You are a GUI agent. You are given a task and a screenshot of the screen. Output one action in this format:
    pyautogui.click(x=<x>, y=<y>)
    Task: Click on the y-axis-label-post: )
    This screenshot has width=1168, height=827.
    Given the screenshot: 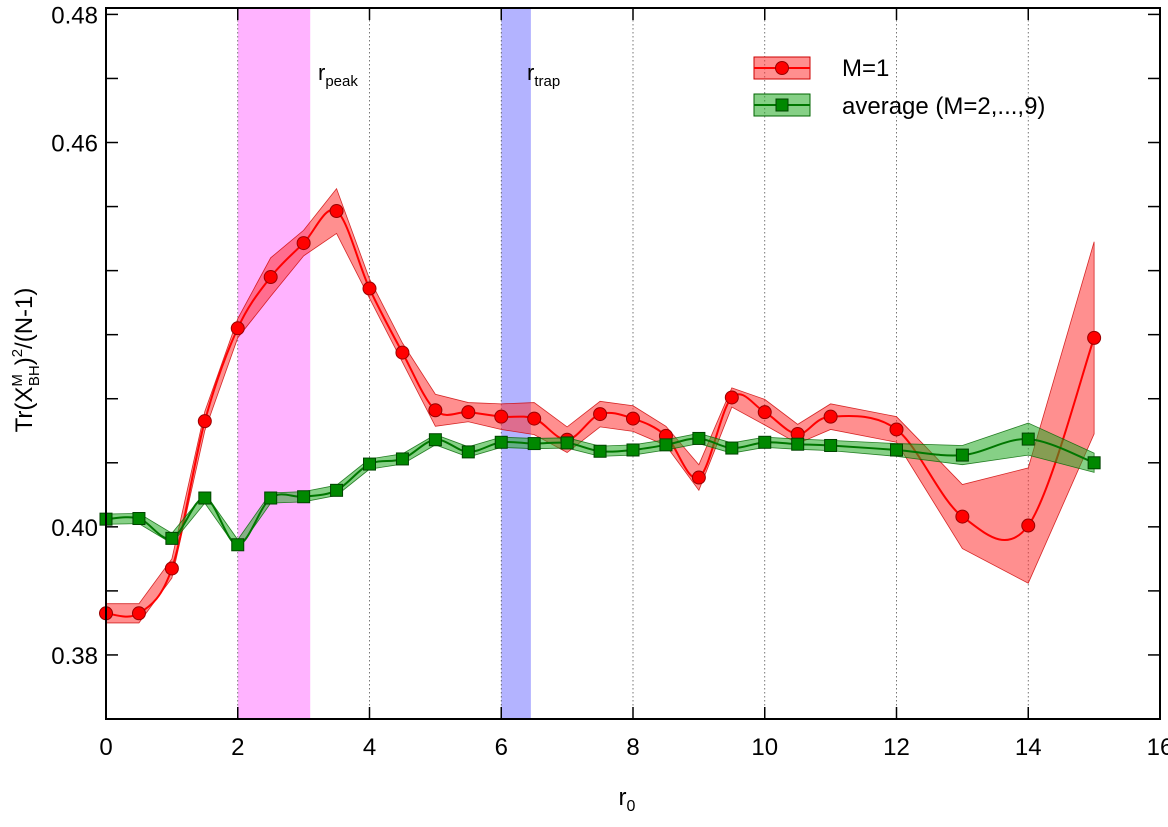 What is the action you would take?
    pyautogui.click(x=24, y=361)
    